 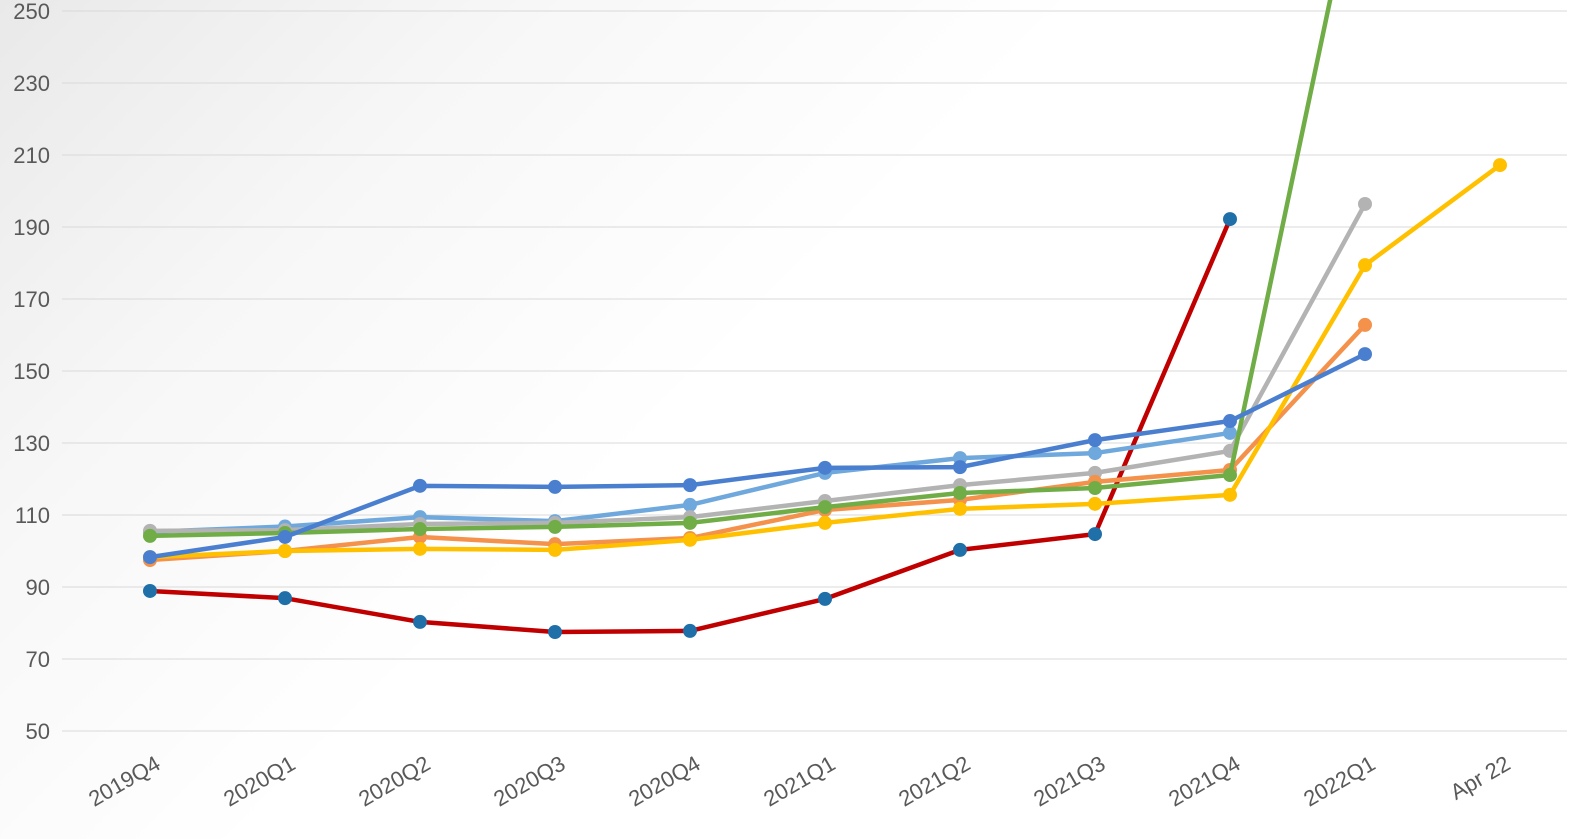 What do you see at coordinates (529, 781) in the screenshot?
I see `x-tick-label: 2020Q3` at bounding box center [529, 781].